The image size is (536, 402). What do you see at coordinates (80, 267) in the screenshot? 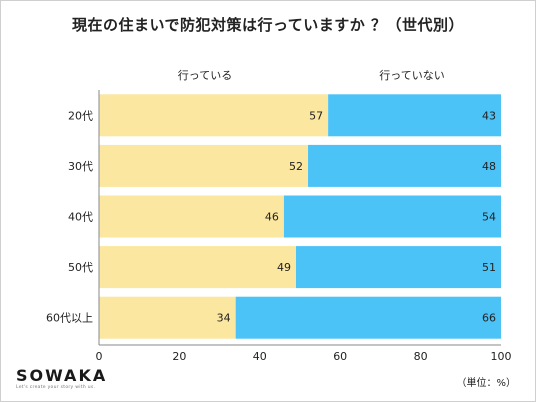
I see `category-label-4: 50代` at bounding box center [80, 267].